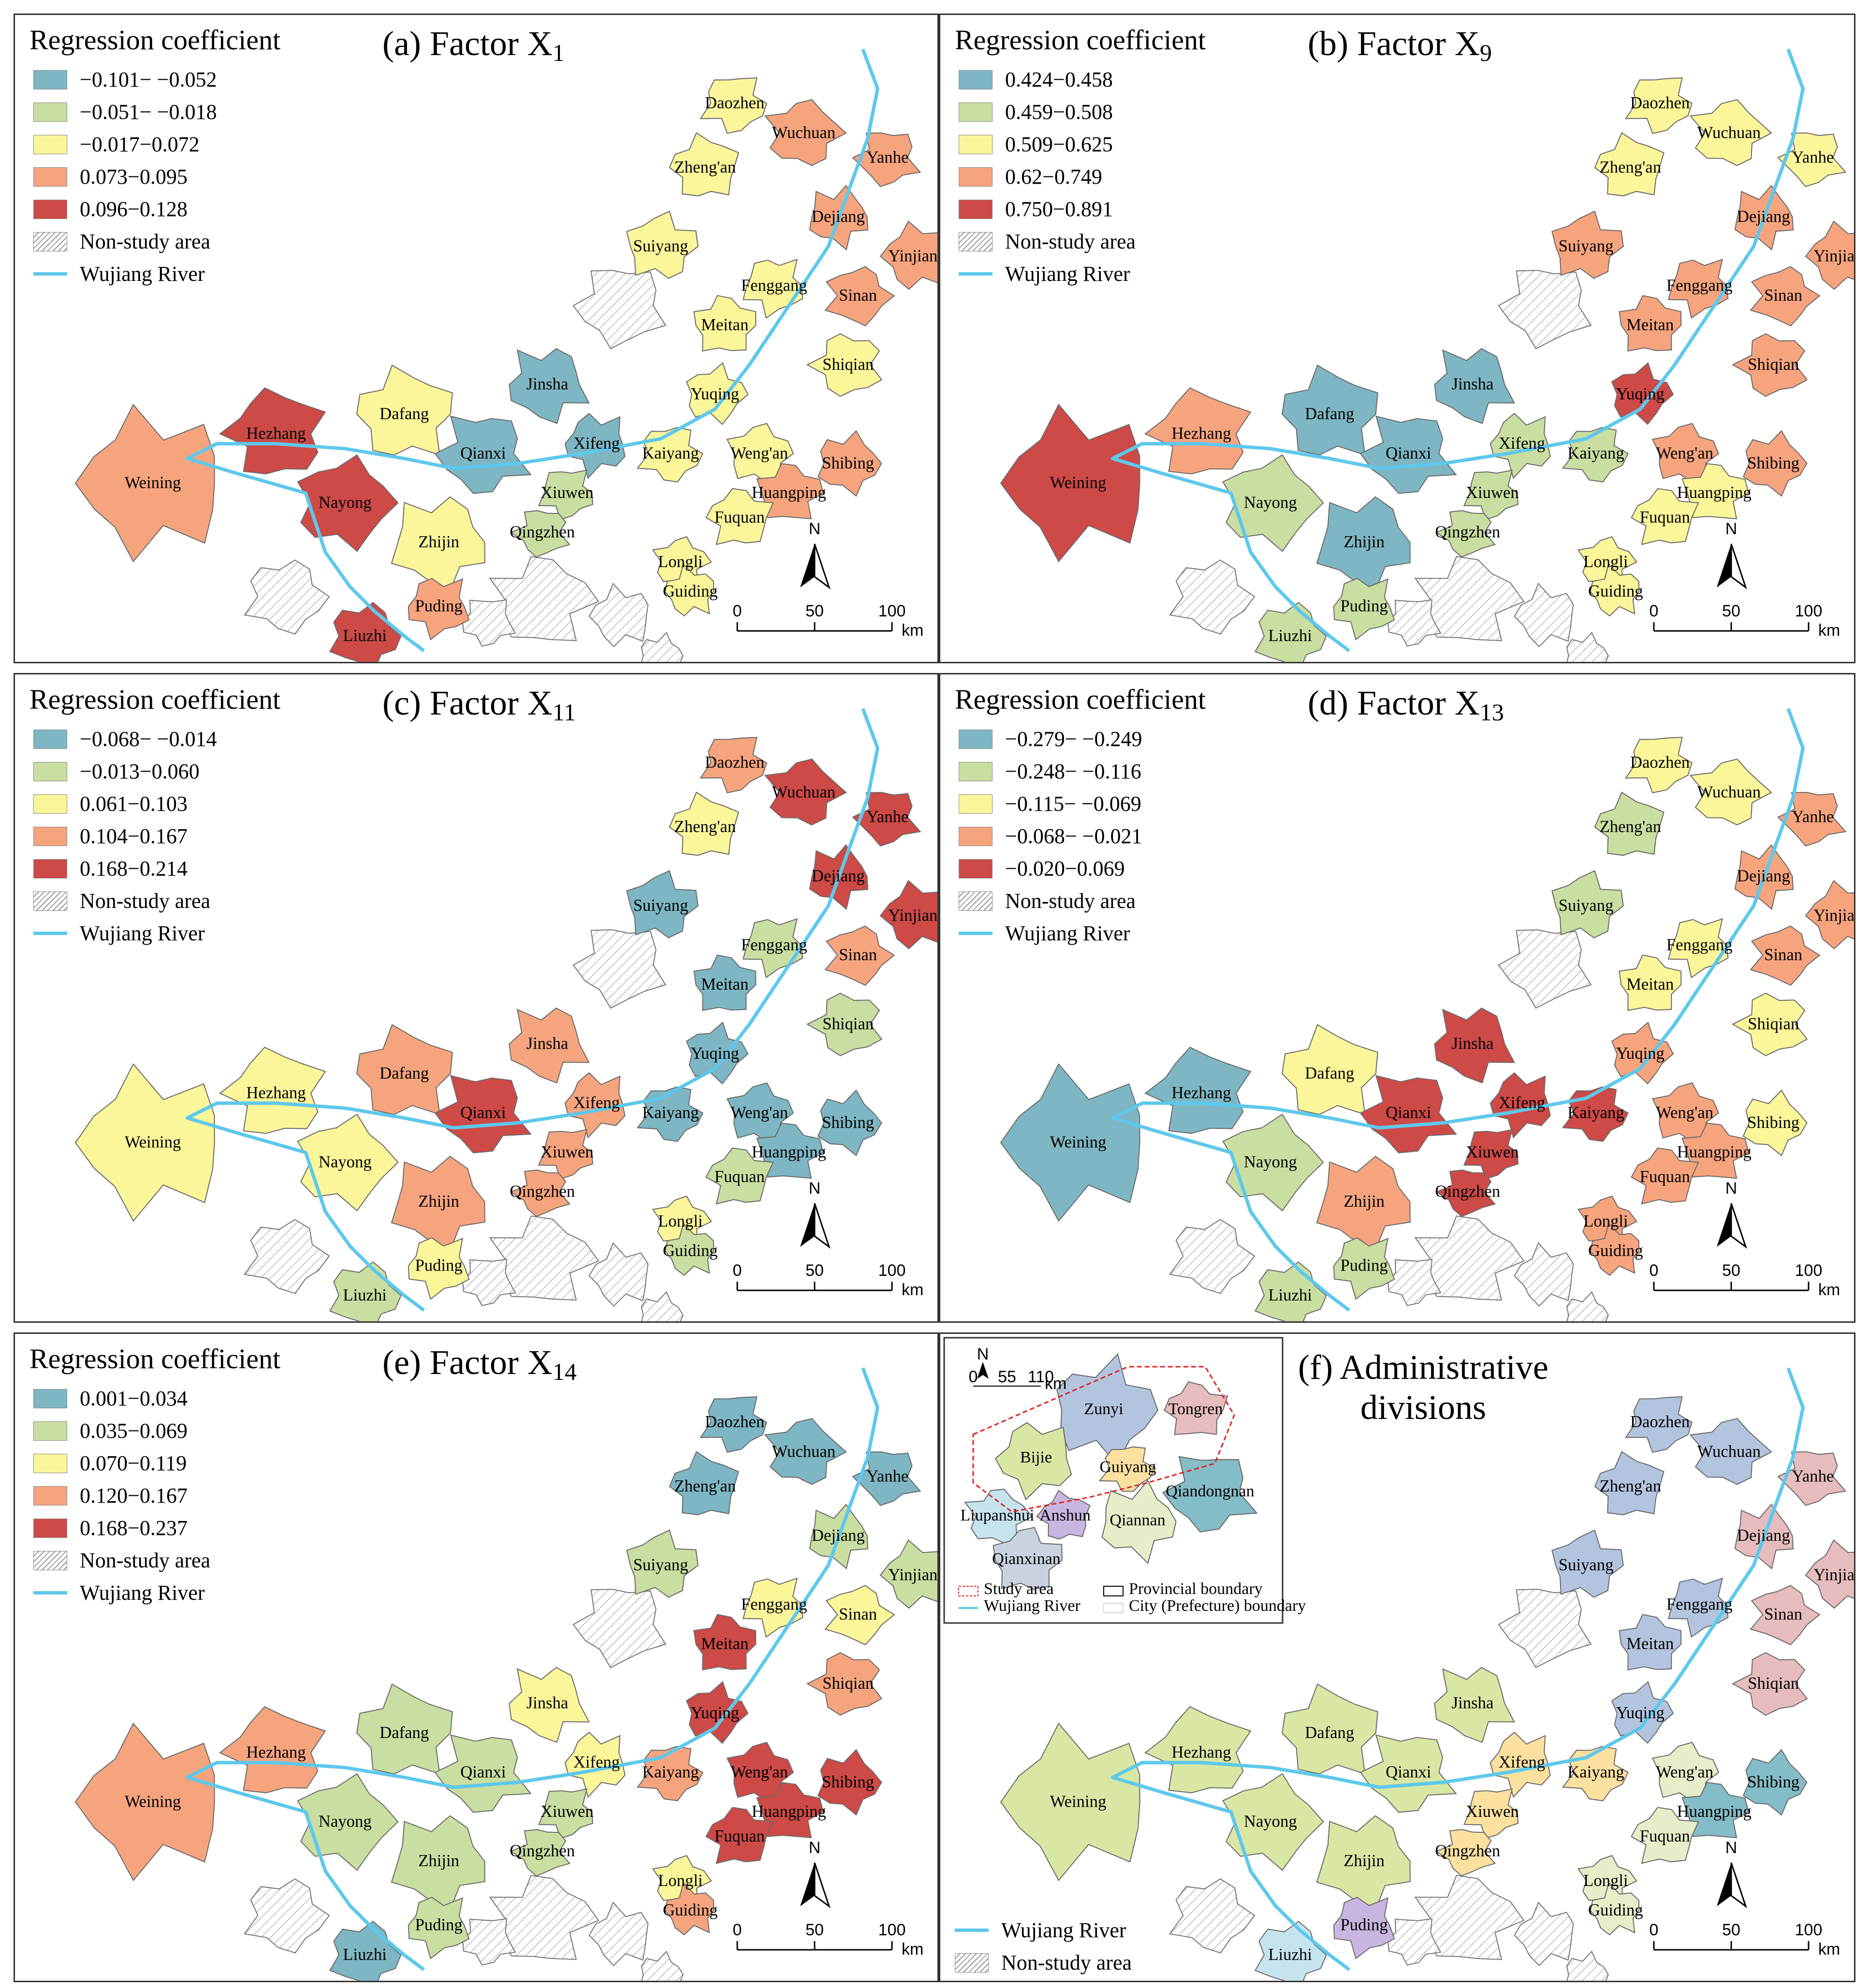  What do you see at coordinates (1812, 819) in the screenshot?
I see `county-yanhe` at bounding box center [1812, 819].